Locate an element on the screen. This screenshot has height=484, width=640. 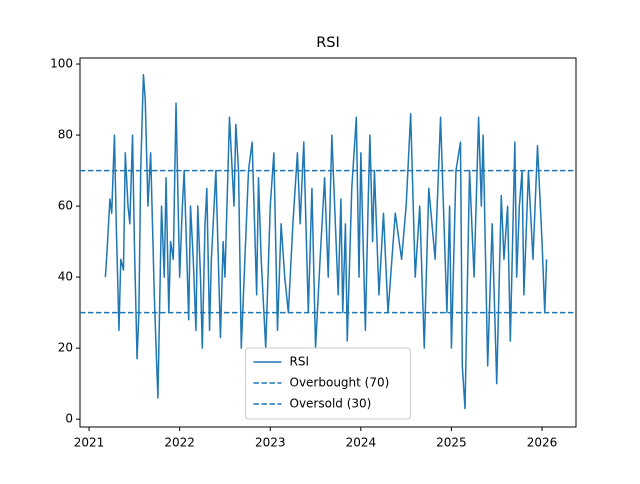
y-tick-label: 80 is located at coordinates (65, 135).